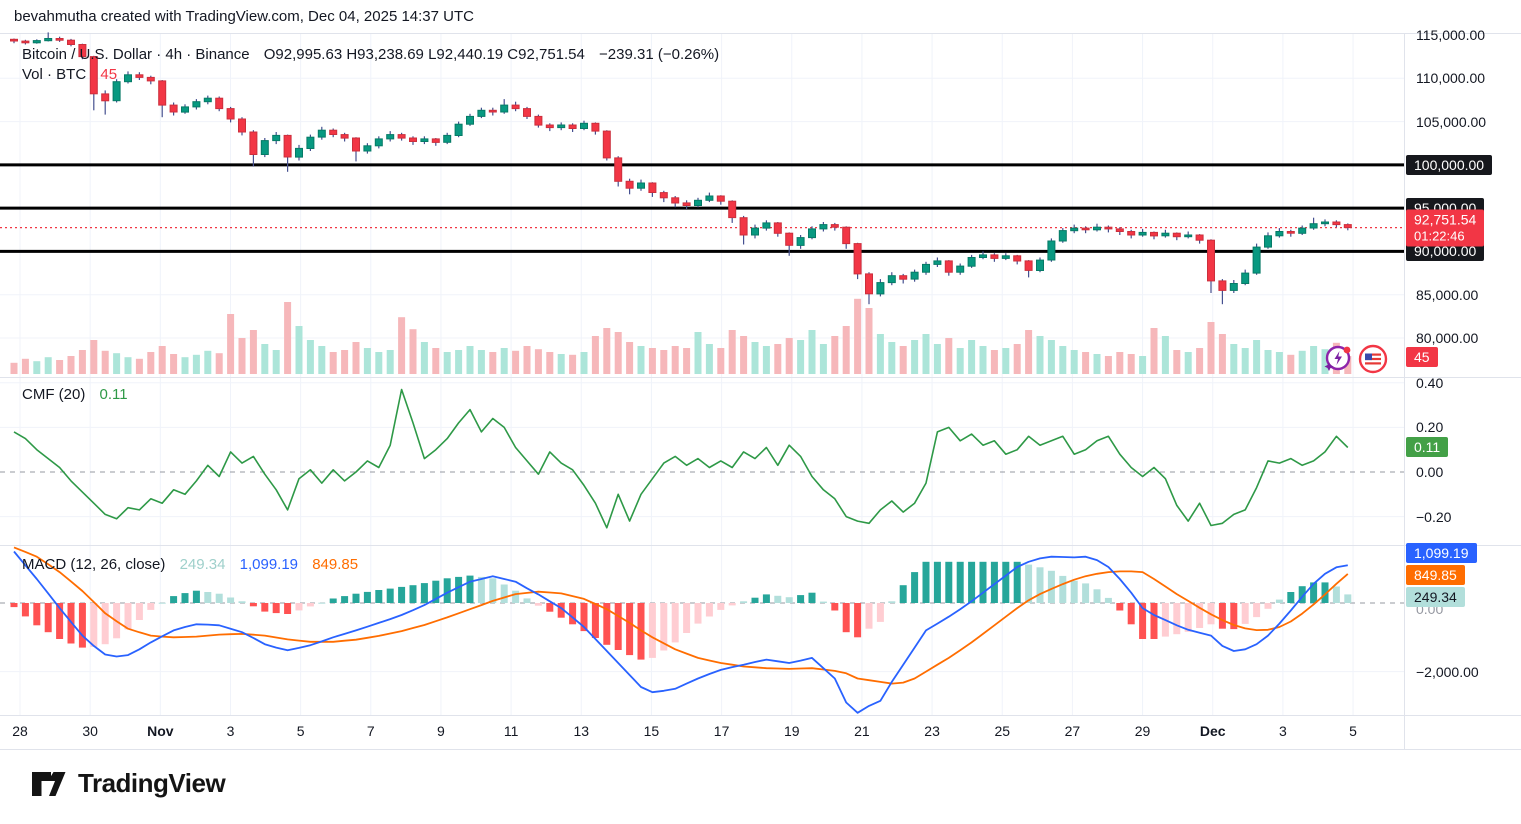  Describe the element at coordinates (1338, 358) in the screenshot. I see `flash-news-icon` at that location.